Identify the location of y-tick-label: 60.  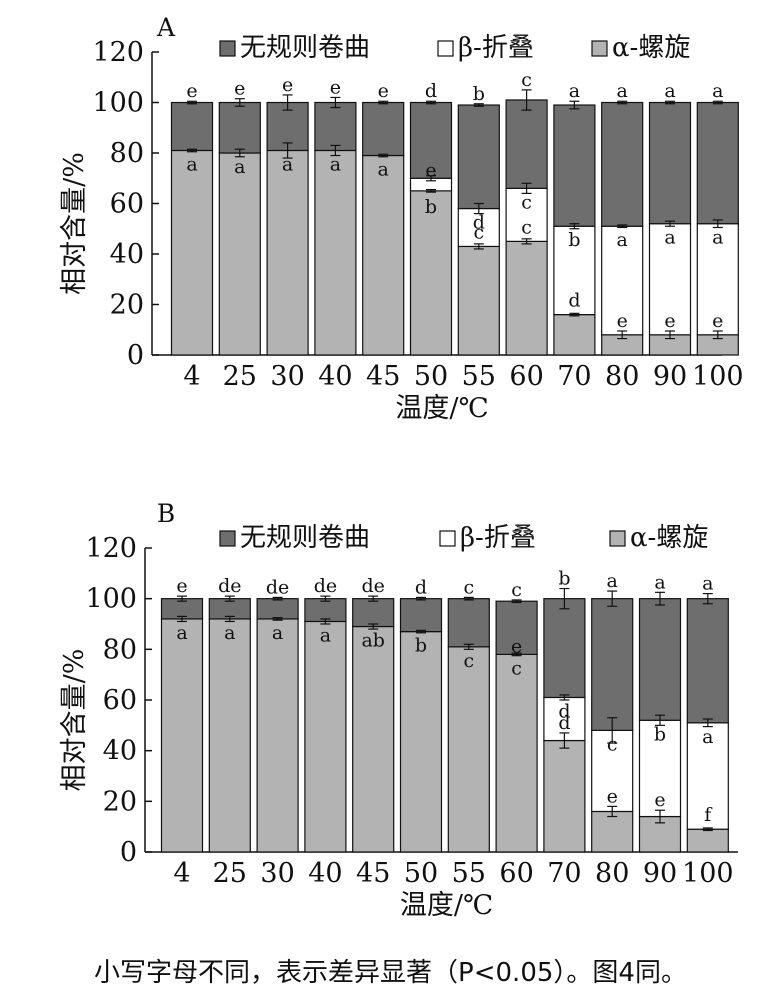
(127, 204).